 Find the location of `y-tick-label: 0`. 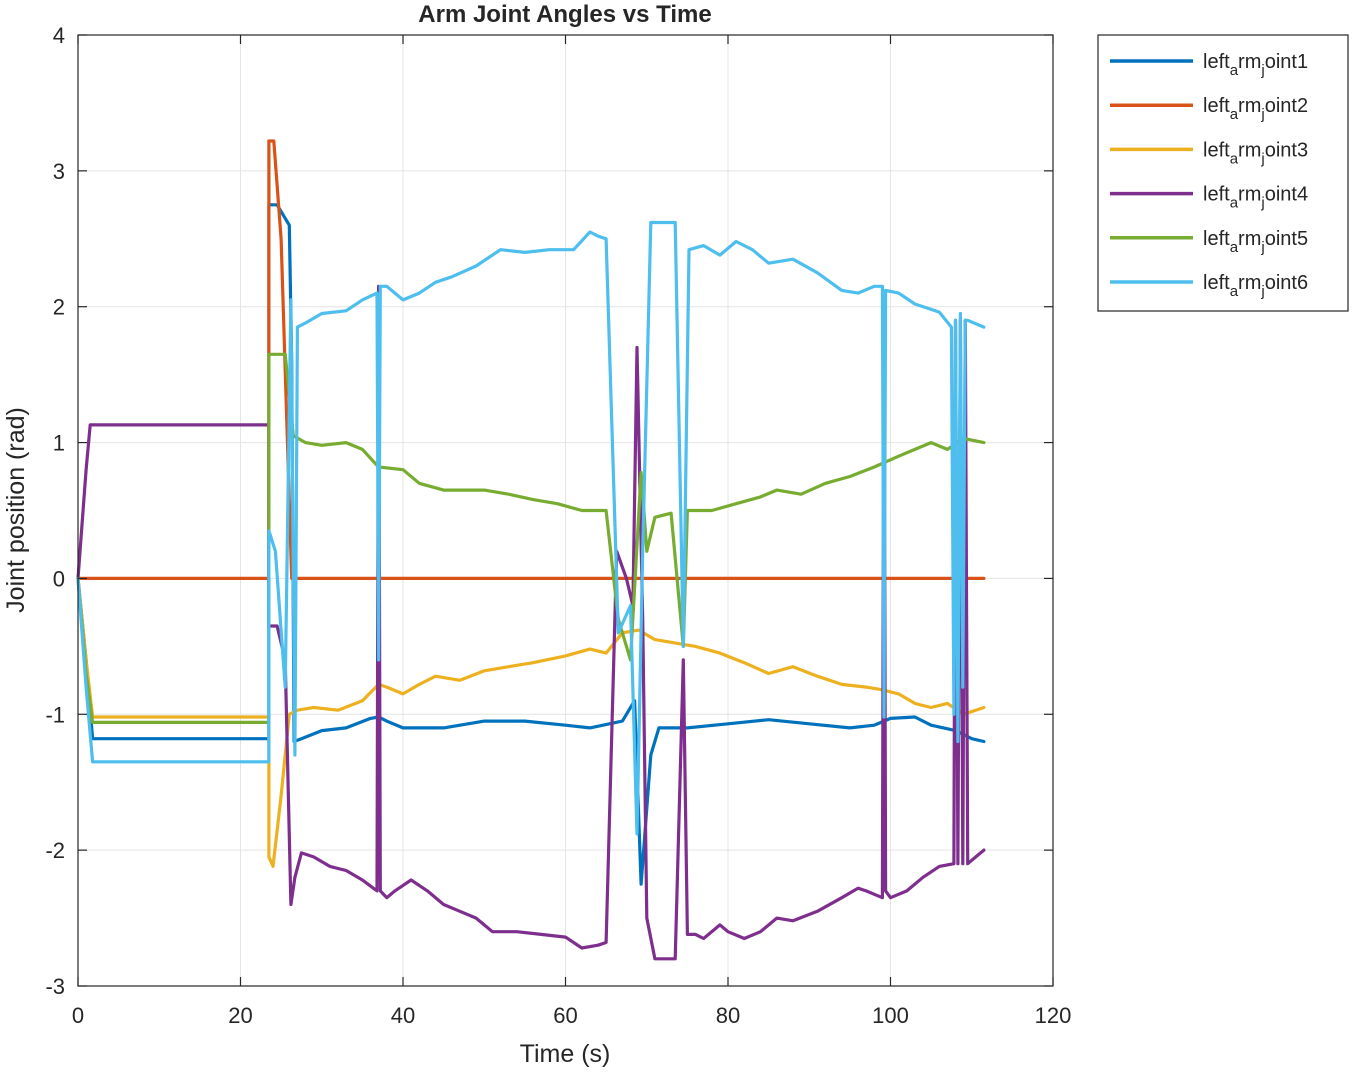

y-tick-label: 0 is located at coordinates (59, 578).